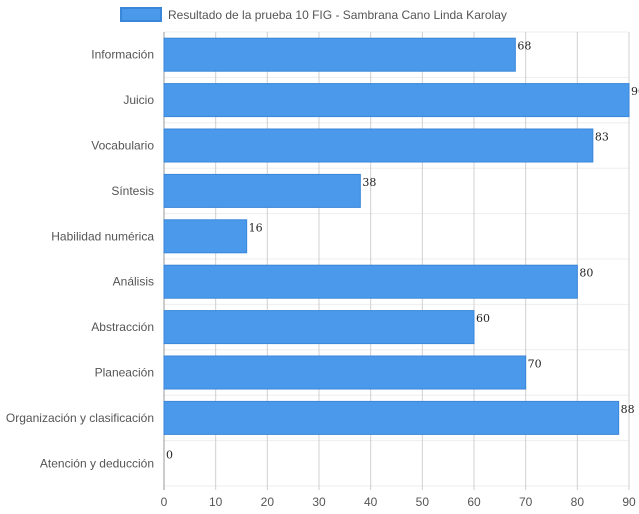 The width and height of the screenshot is (639, 514). Describe the element at coordinates (169, 454) in the screenshot. I see `data-label: 0` at that location.